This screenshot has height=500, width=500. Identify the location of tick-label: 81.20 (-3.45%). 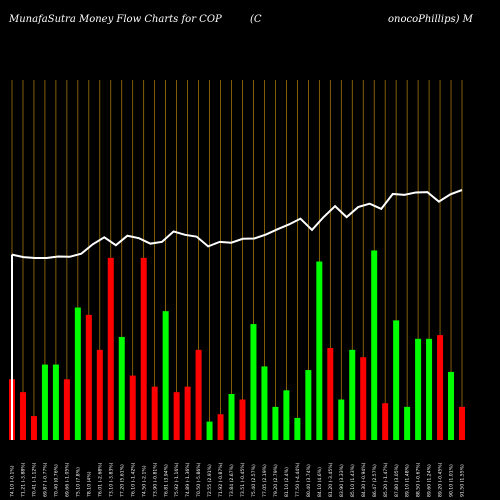
(331, 479).